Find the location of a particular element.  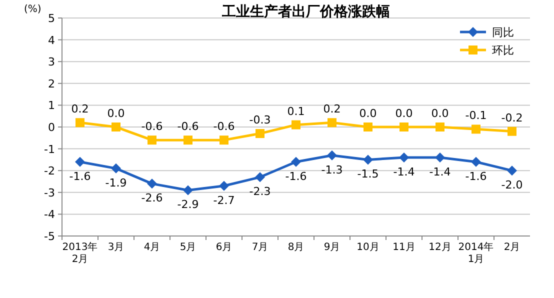

x-tick-label: 7月 is located at coordinates (260, 247).